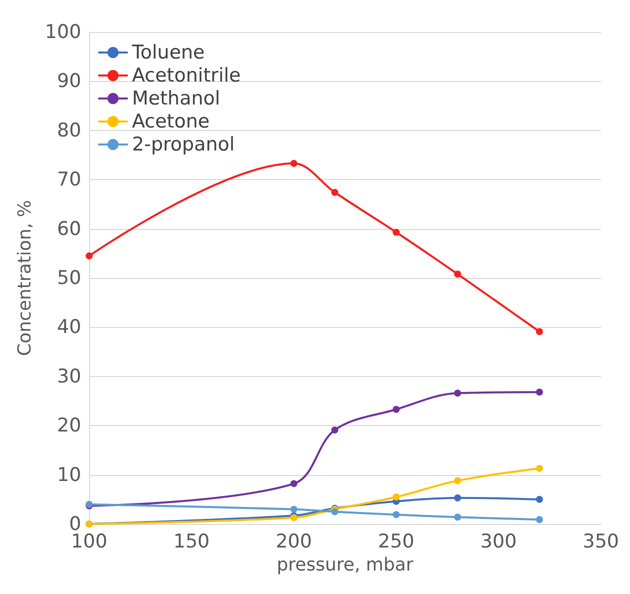  Describe the element at coordinates (345, 565) in the screenshot. I see `x-axis-title: pressure, mbar` at that location.